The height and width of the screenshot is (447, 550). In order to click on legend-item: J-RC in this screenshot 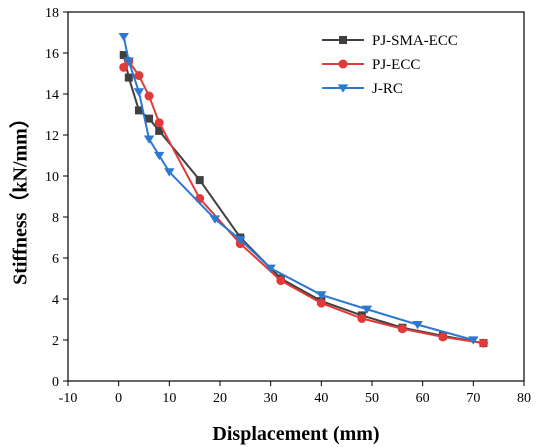, I will do `click(362, 89)`.